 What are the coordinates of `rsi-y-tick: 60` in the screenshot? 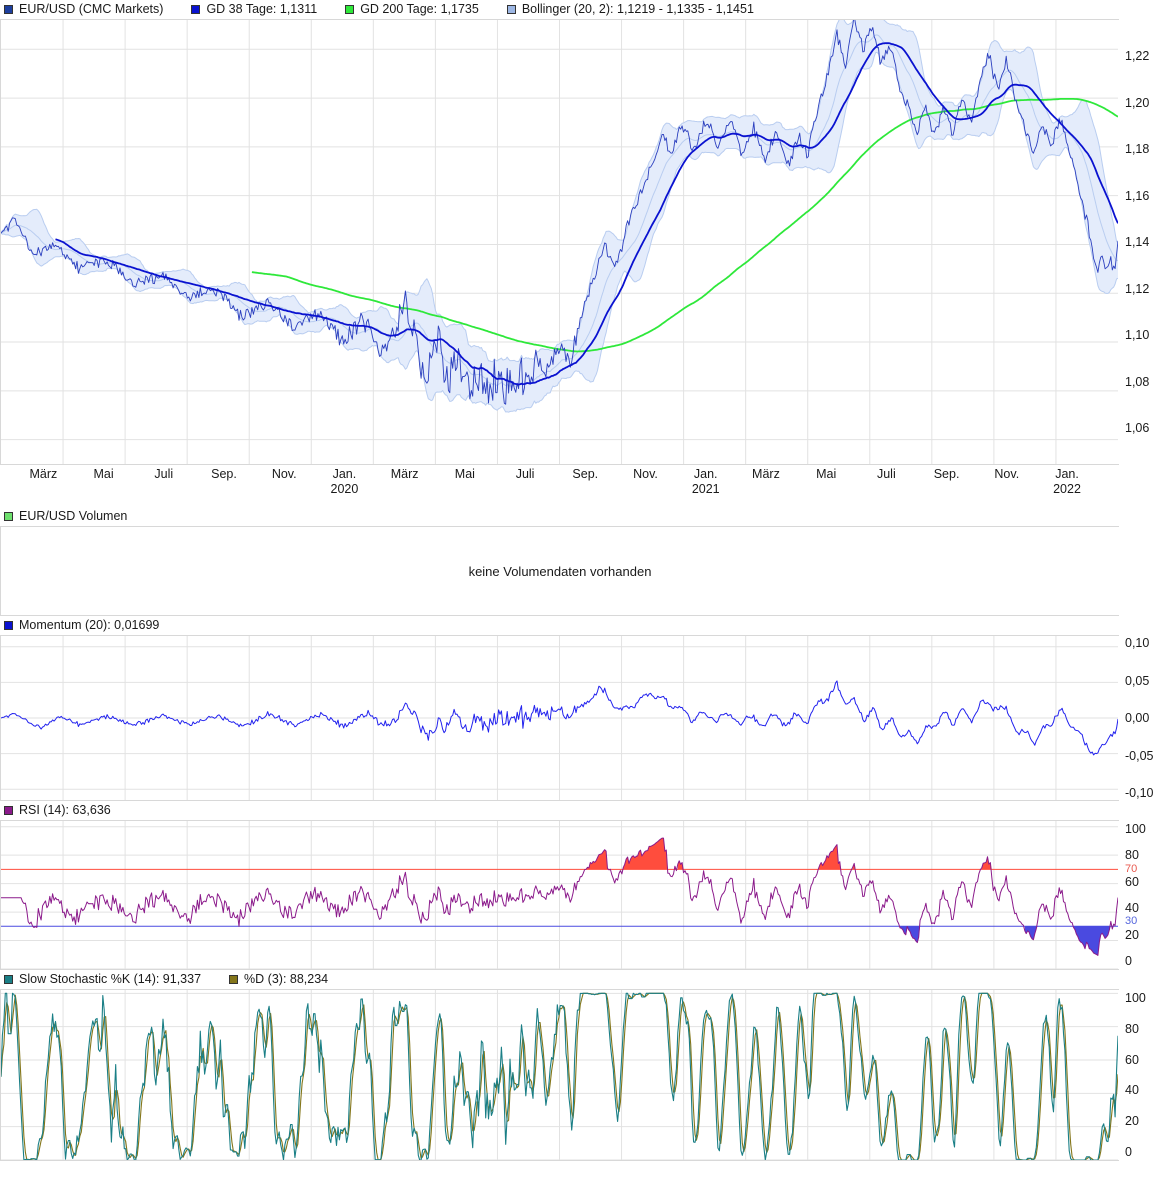 It's located at (1132, 881).